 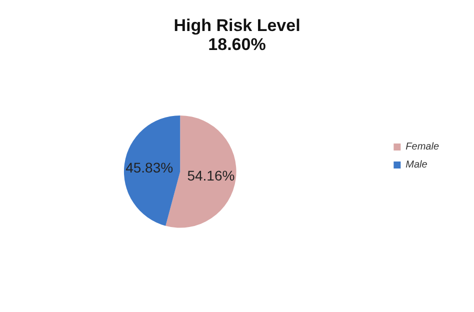 What do you see at coordinates (417, 165) in the screenshot?
I see `legend-label: Male` at bounding box center [417, 165].